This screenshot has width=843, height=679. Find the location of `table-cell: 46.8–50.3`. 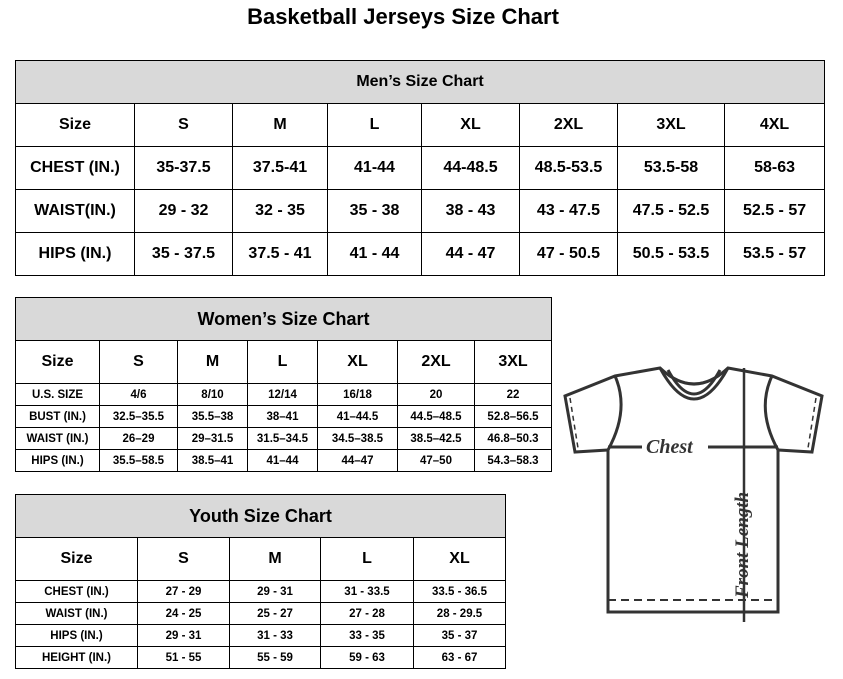

table-cell: 46.8–50.3 is located at coordinates (513, 438).